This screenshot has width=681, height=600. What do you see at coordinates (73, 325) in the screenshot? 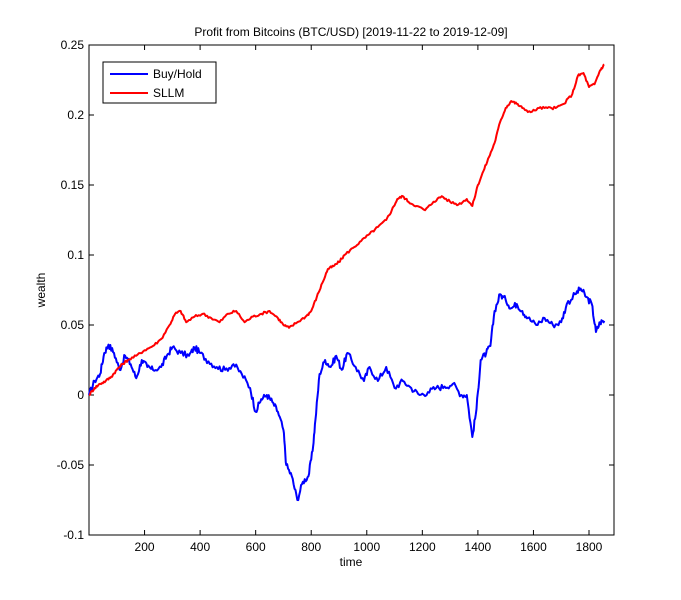
I see `y-tick-label: 0.05` at bounding box center [73, 325].